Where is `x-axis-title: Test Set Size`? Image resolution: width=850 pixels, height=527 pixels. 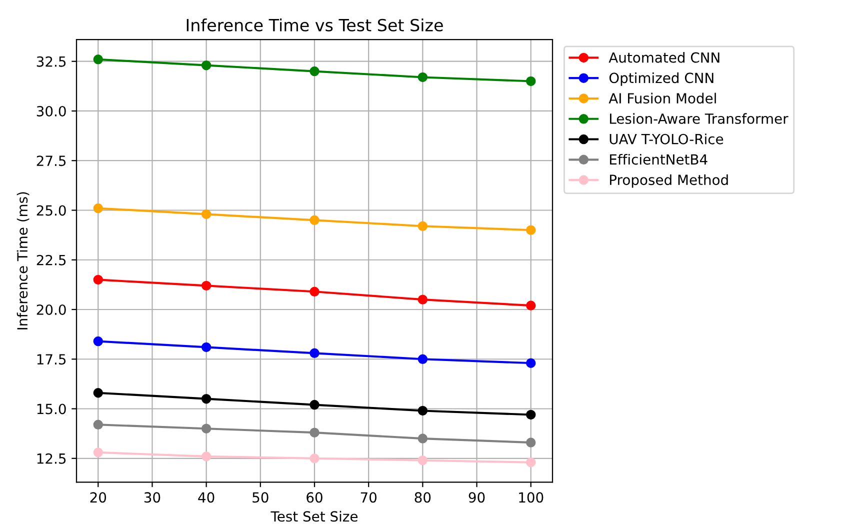
x-axis-title: Test Set Size is located at coordinates (314, 516).